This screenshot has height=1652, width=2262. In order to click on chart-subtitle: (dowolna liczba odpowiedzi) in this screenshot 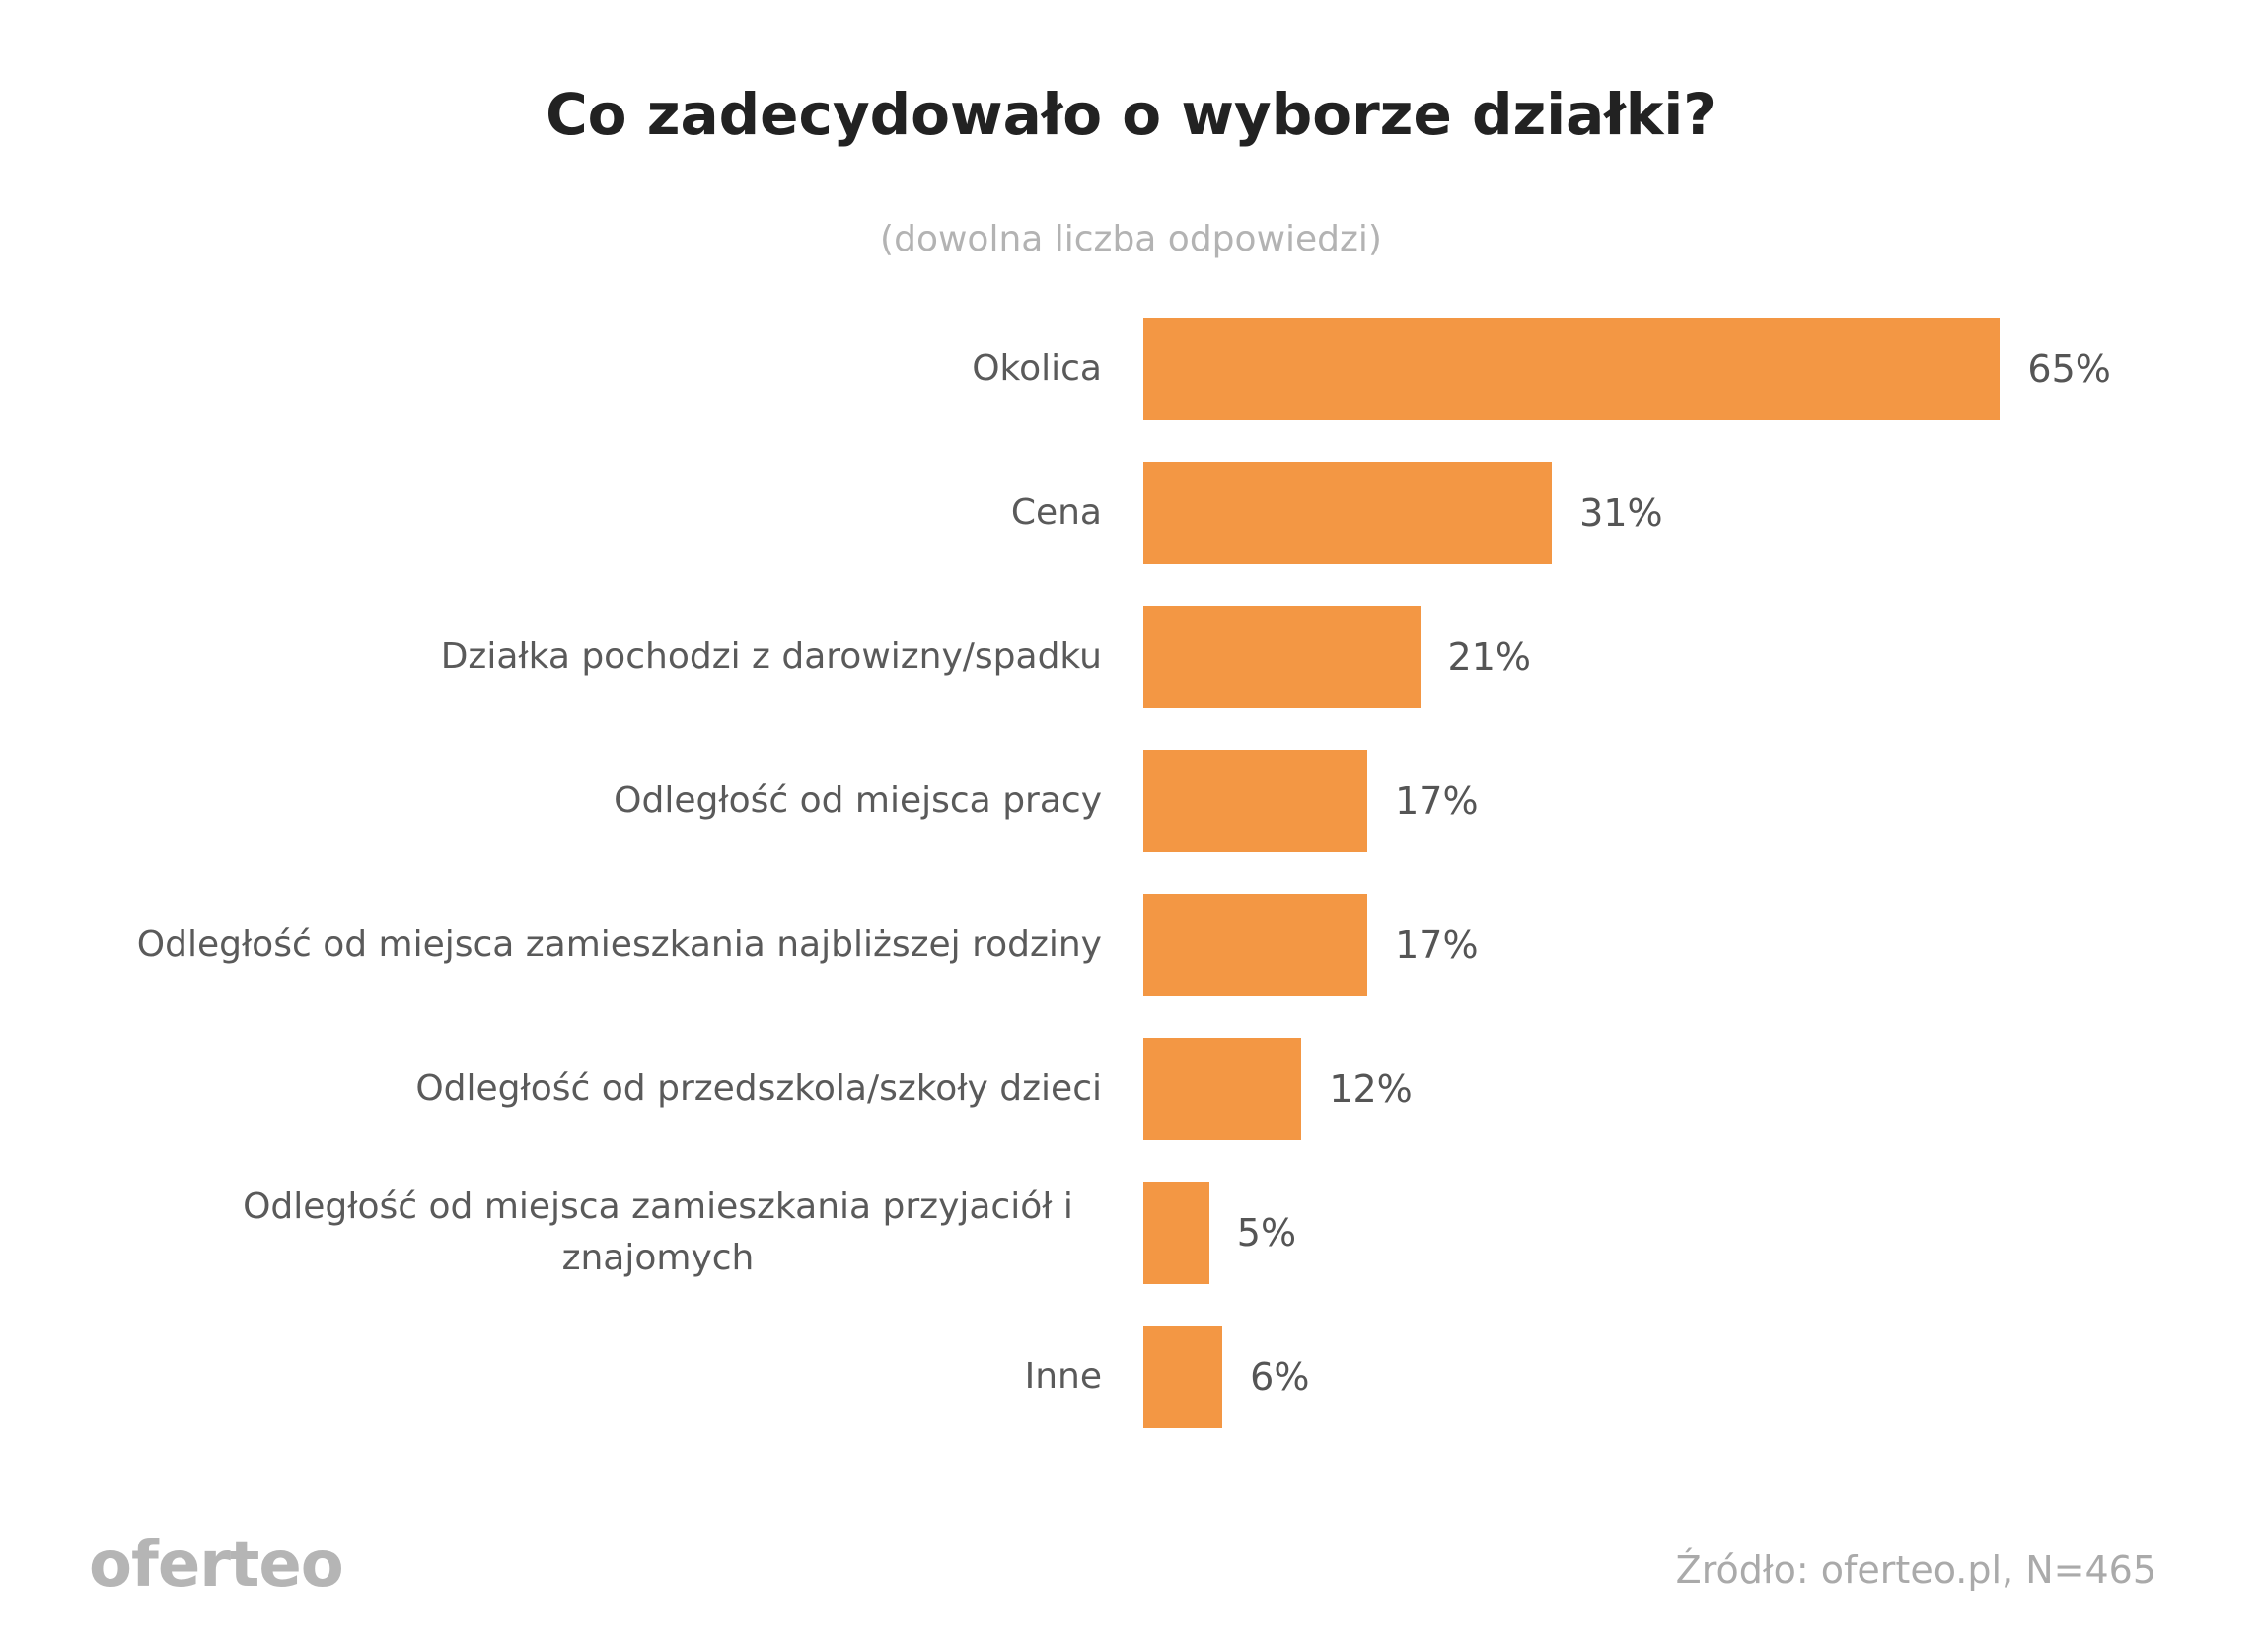, I will do `click(1131, 239)`.